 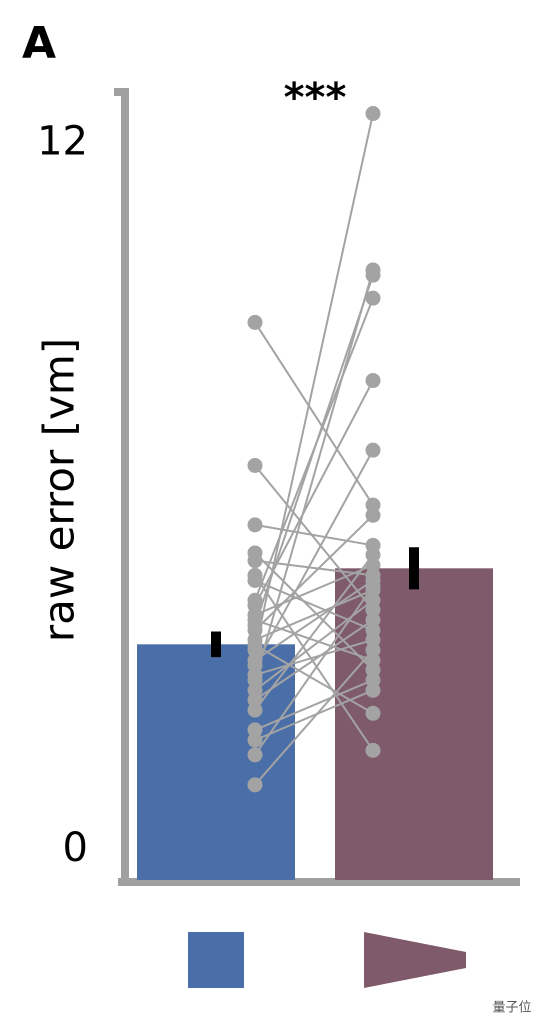 What do you see at coordinates (39, 43) in the screenshot?
I see `panel-label: A` at bounding box center [39, 43].